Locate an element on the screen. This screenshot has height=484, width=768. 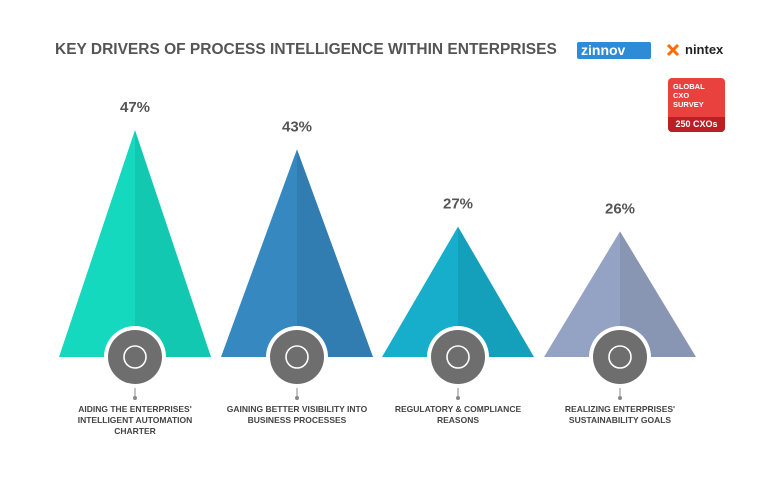
value-label: 47% is located at coordinates (135, 107).